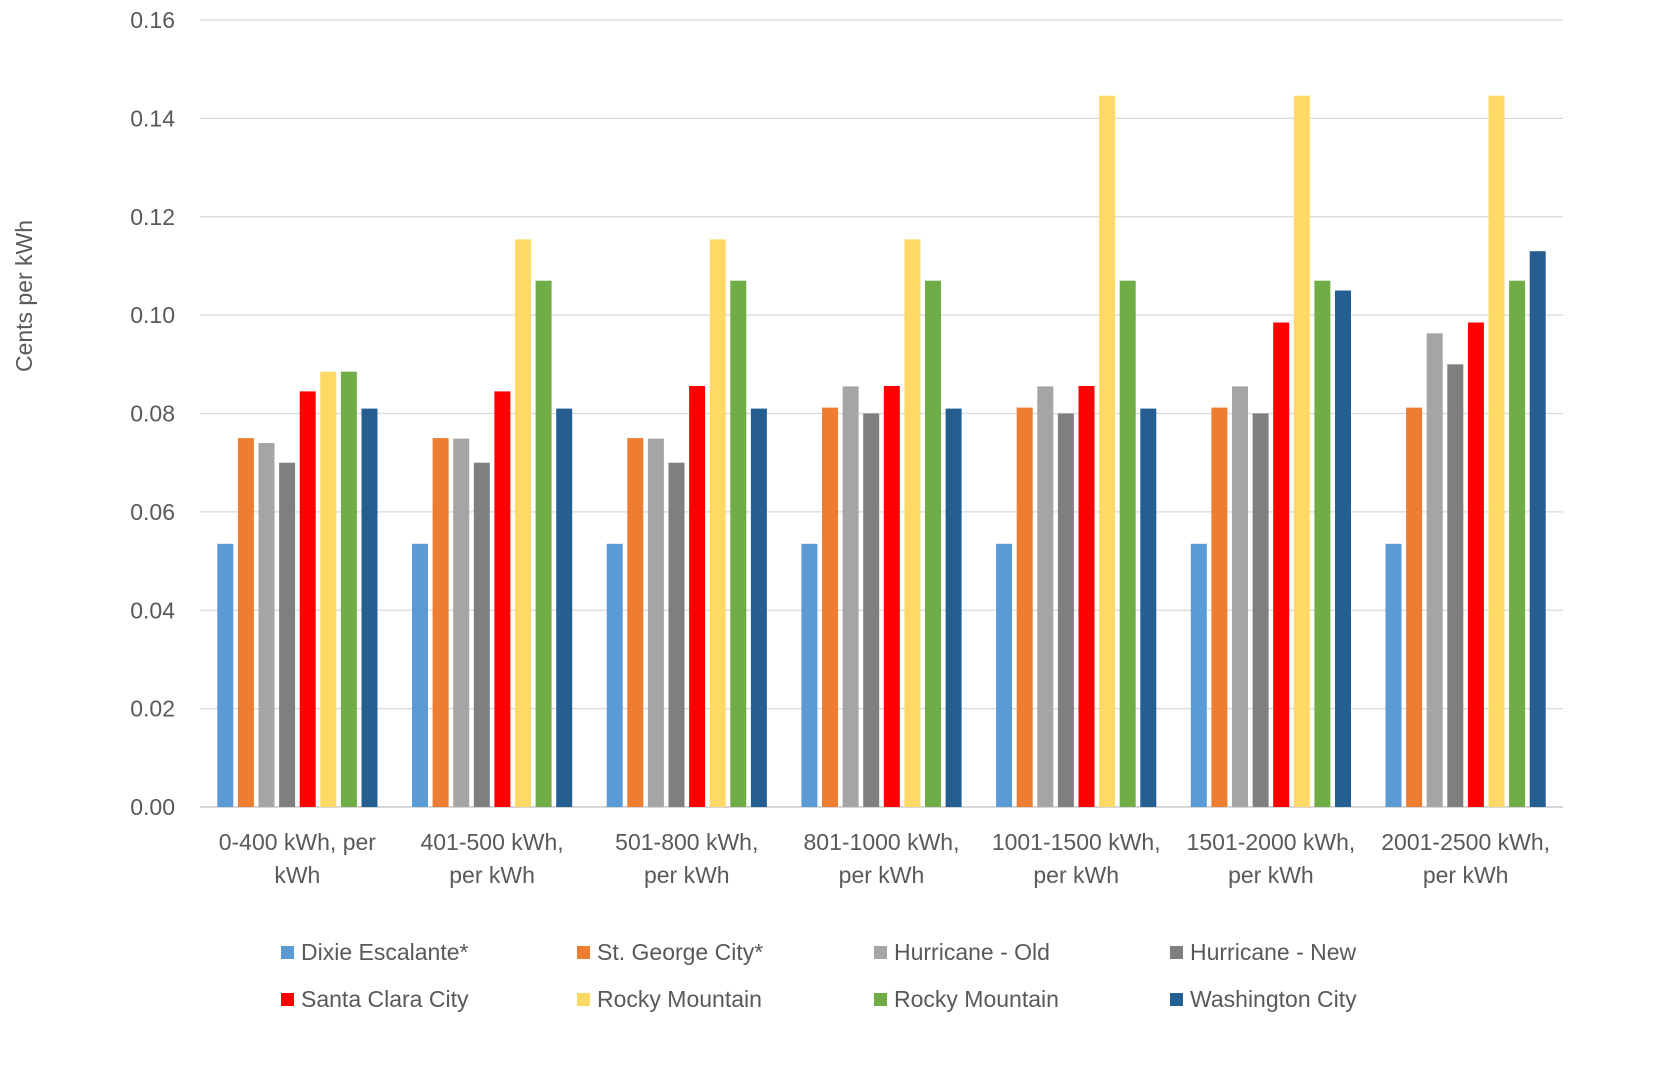 This screenshot has height=1077, width=1661. I want to click on x-tick-label: 1001-1500 kWh, per kWh, so click(1076, 858).